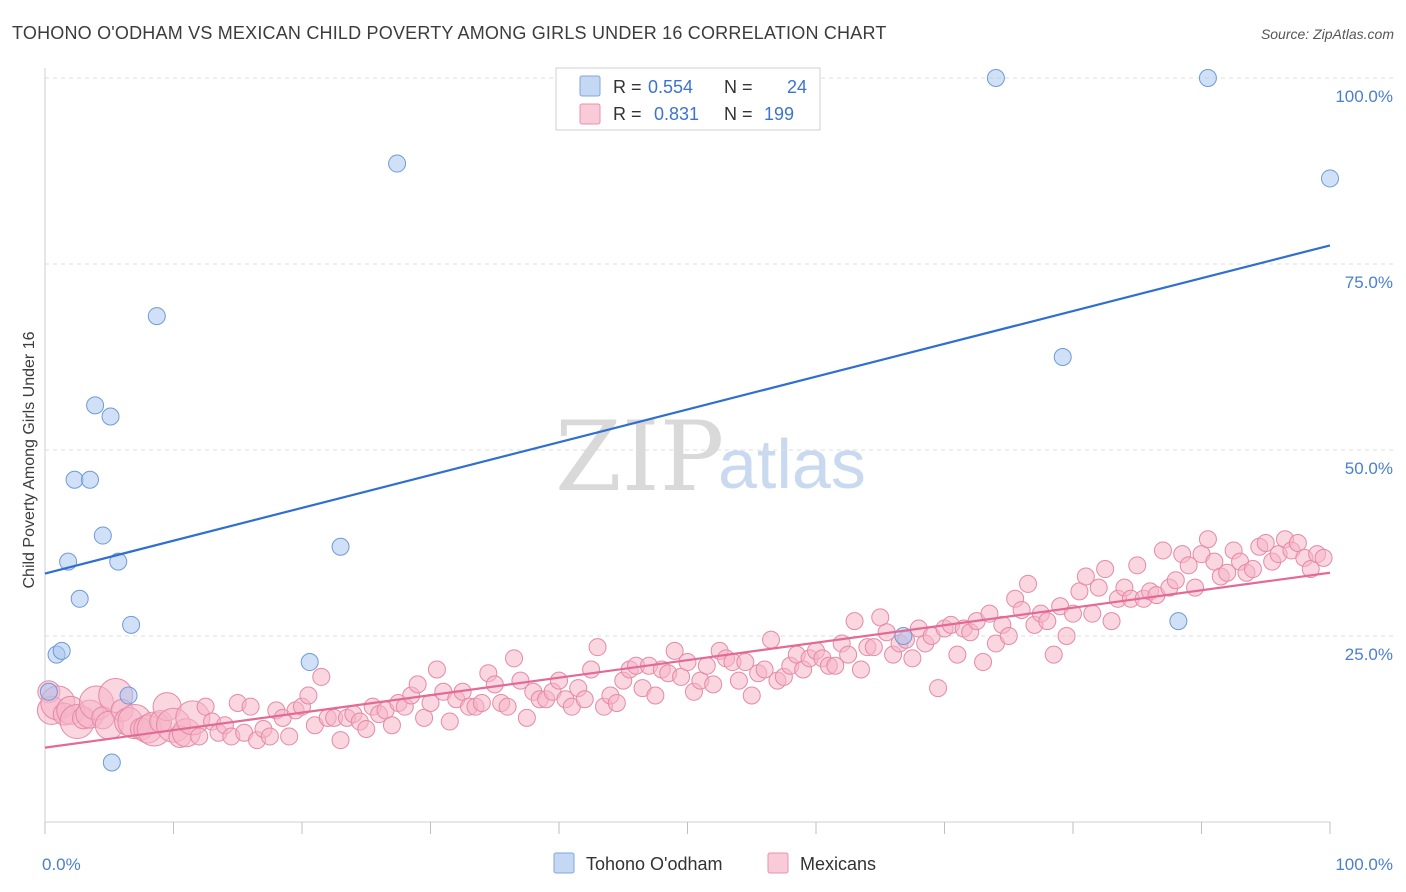  What do you see at coordinates (1364, 96) in the screenshot?
I see `y-tick-label-3: 100.0%` at bounding box center [1364, 96].